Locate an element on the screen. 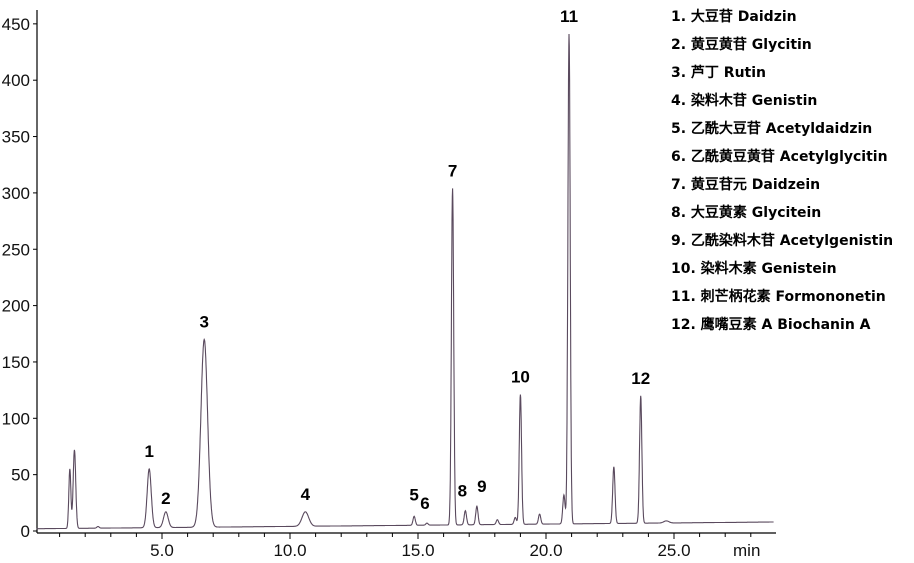 The image size is (914, 563). y-tick-label: 150 is located at coordinates (16, 362).